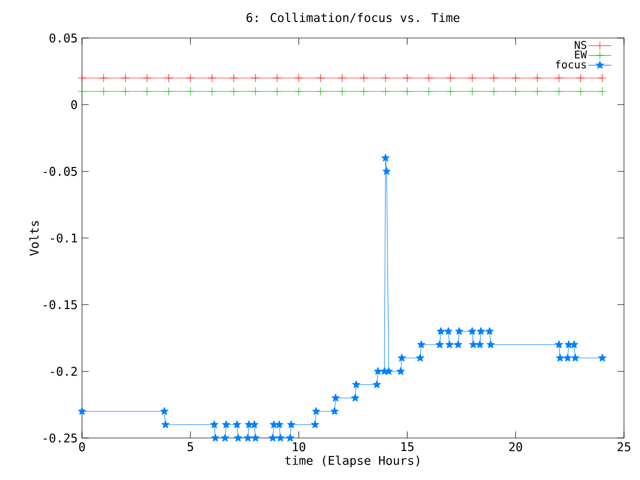  What do you see at coordinates (299, 447) in the screenshot?
I see `x-tick-label: 10` at bounding box center [299, 447].